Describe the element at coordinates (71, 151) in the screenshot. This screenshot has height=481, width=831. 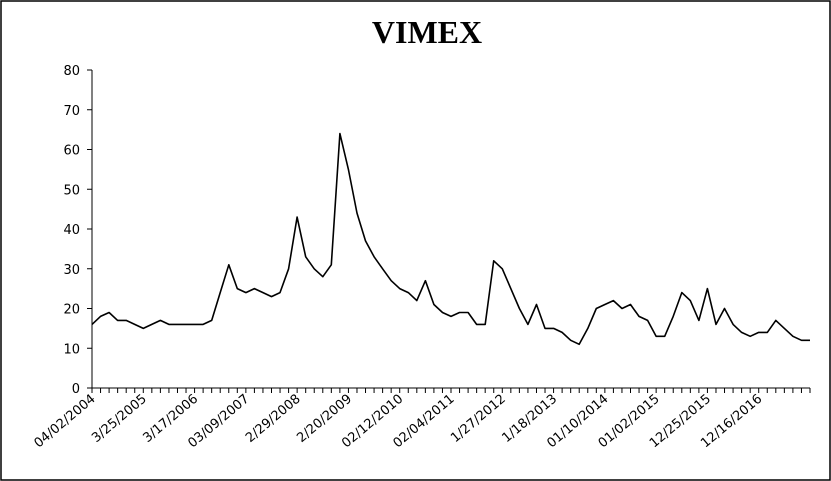
I see `y-tick-label: 60` at that location.